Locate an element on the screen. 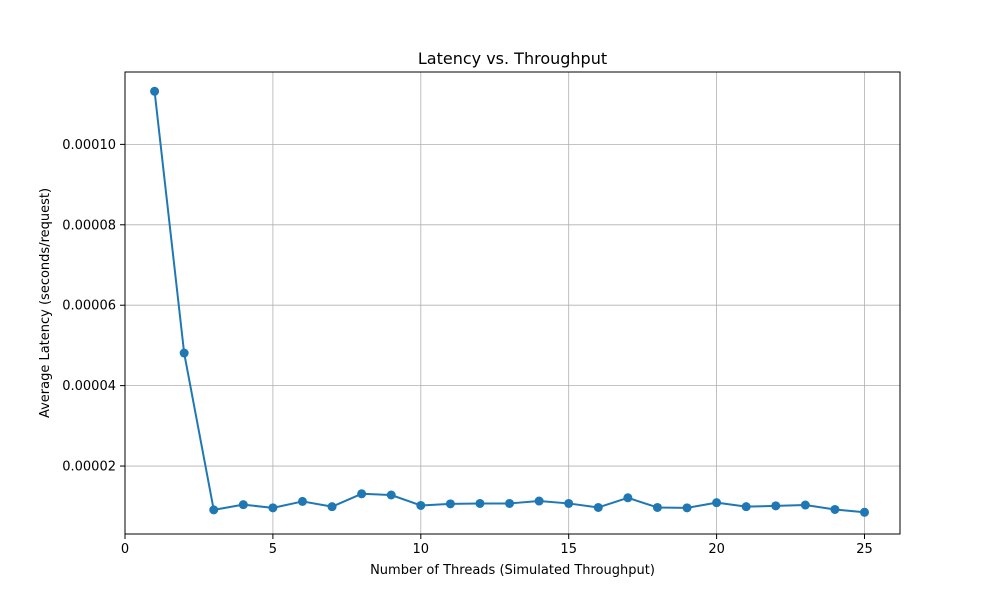  x-tick-label: 20 is located at coordinates (716, 549).